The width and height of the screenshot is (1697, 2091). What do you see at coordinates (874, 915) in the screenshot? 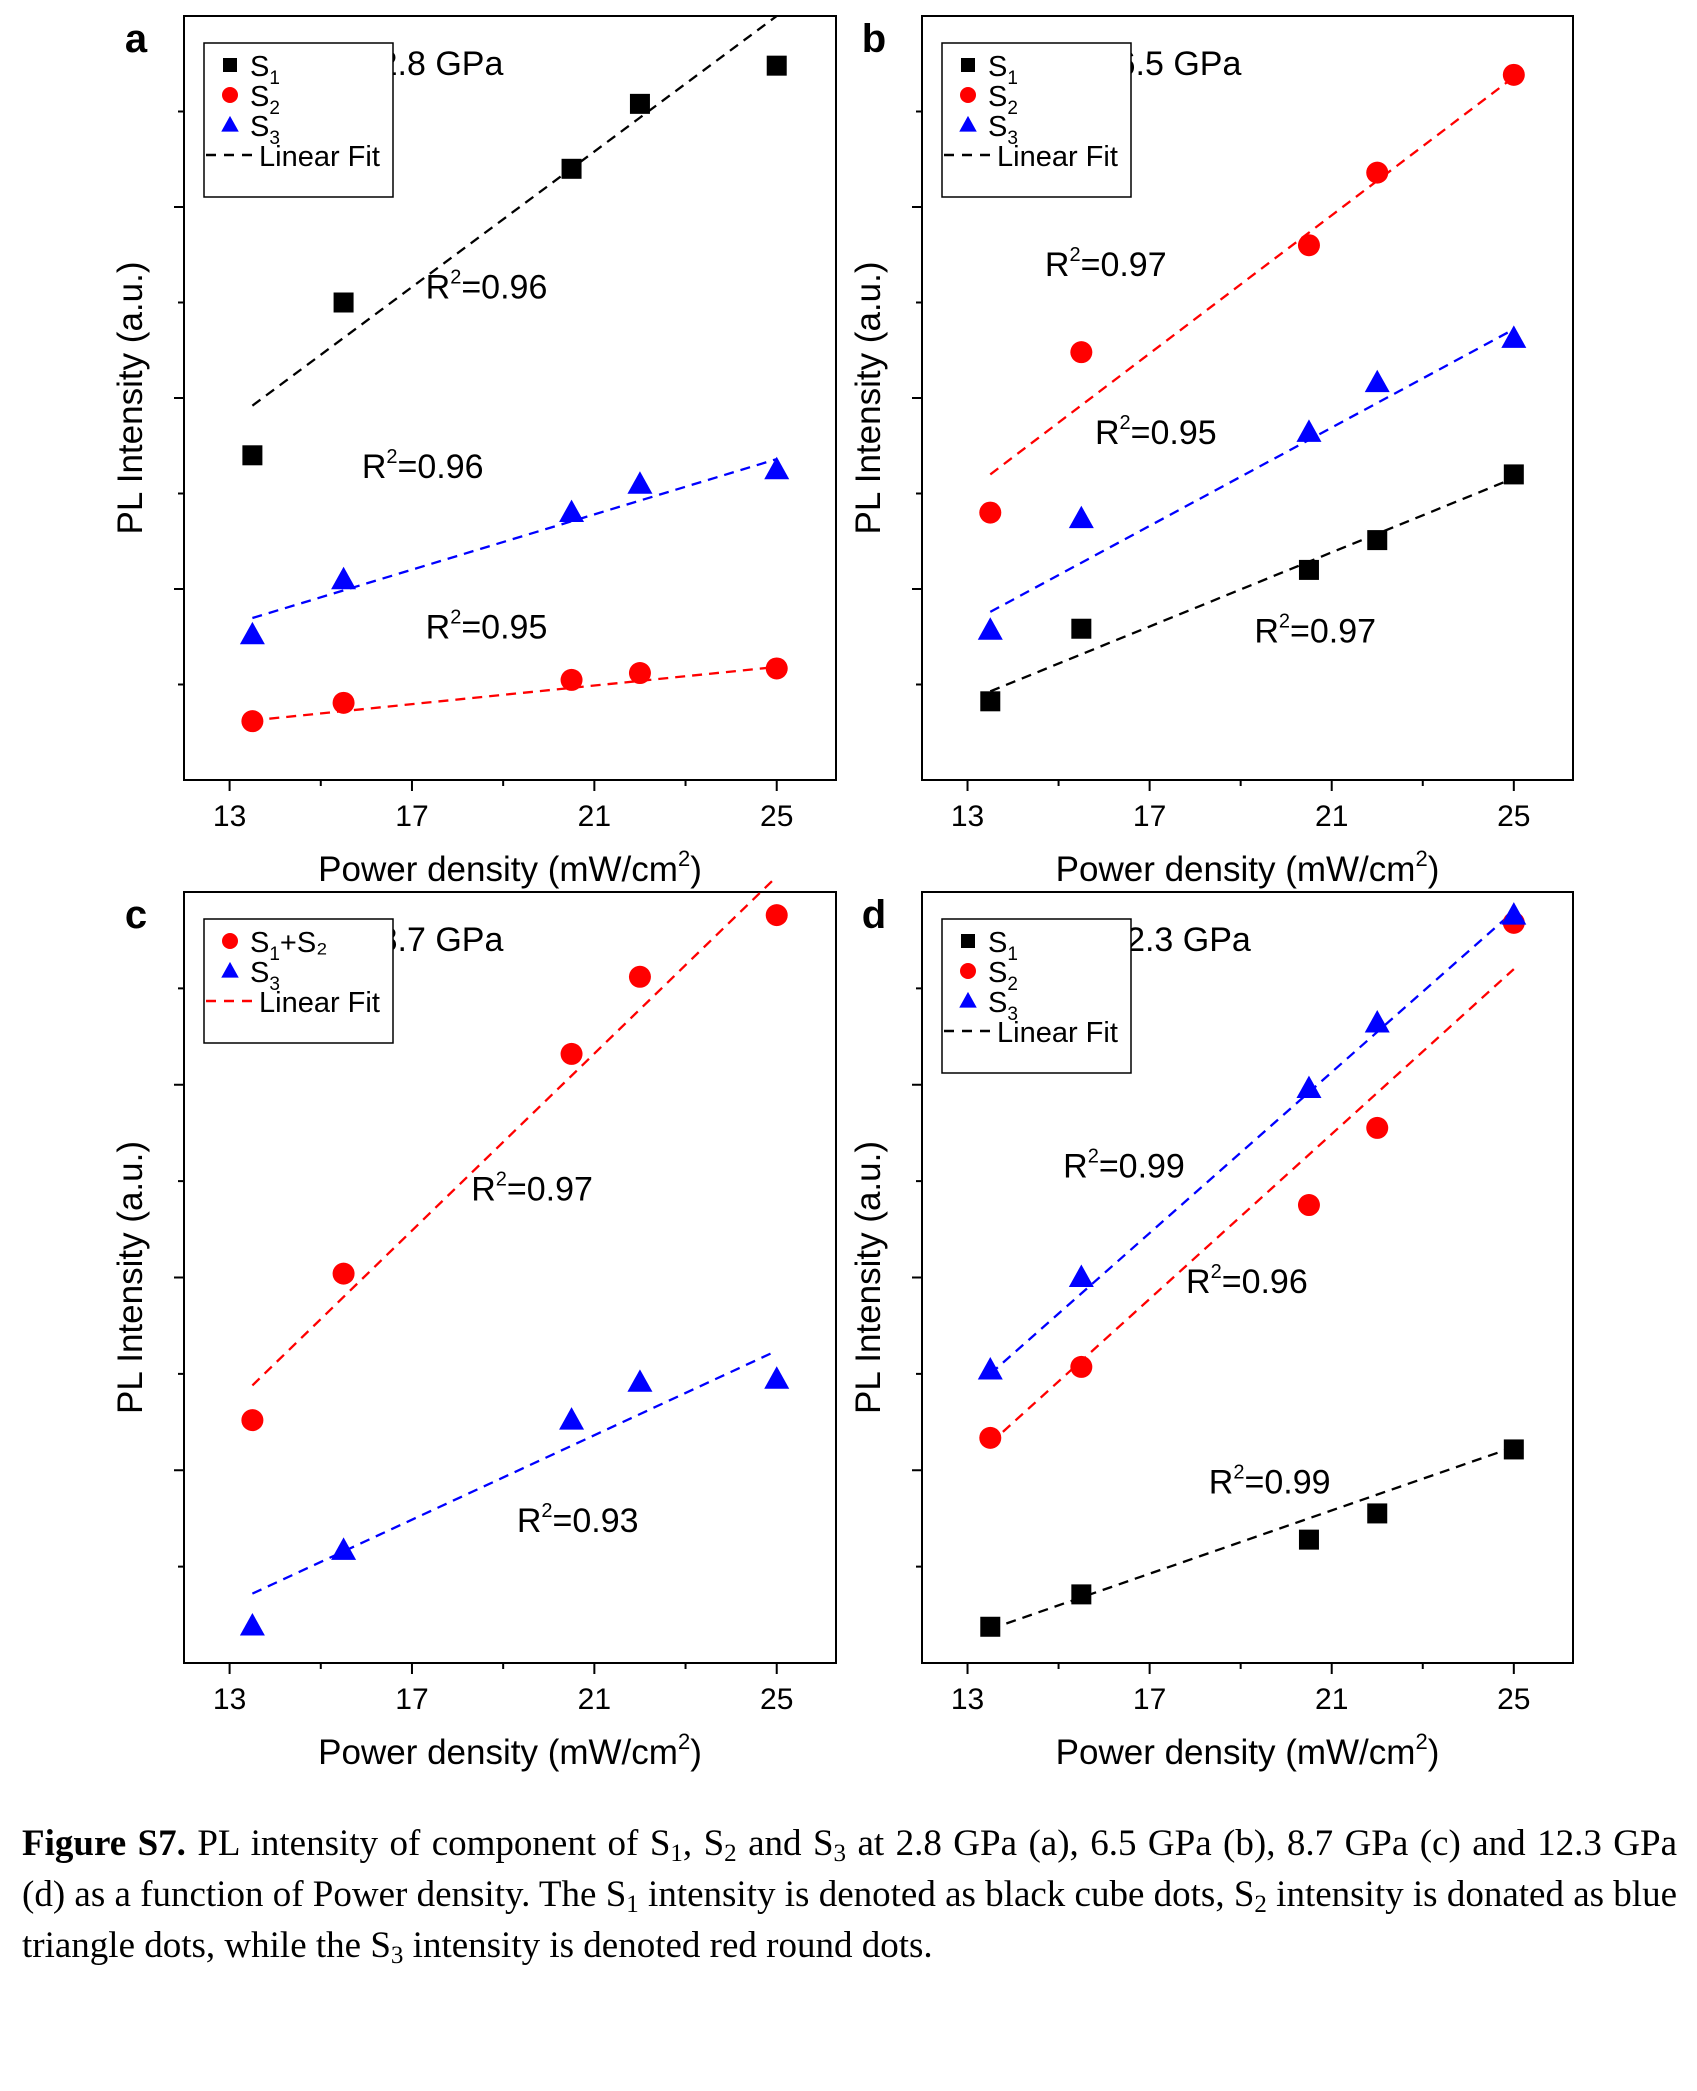
I see `panel-label: d` at bounding box center [874, 915].